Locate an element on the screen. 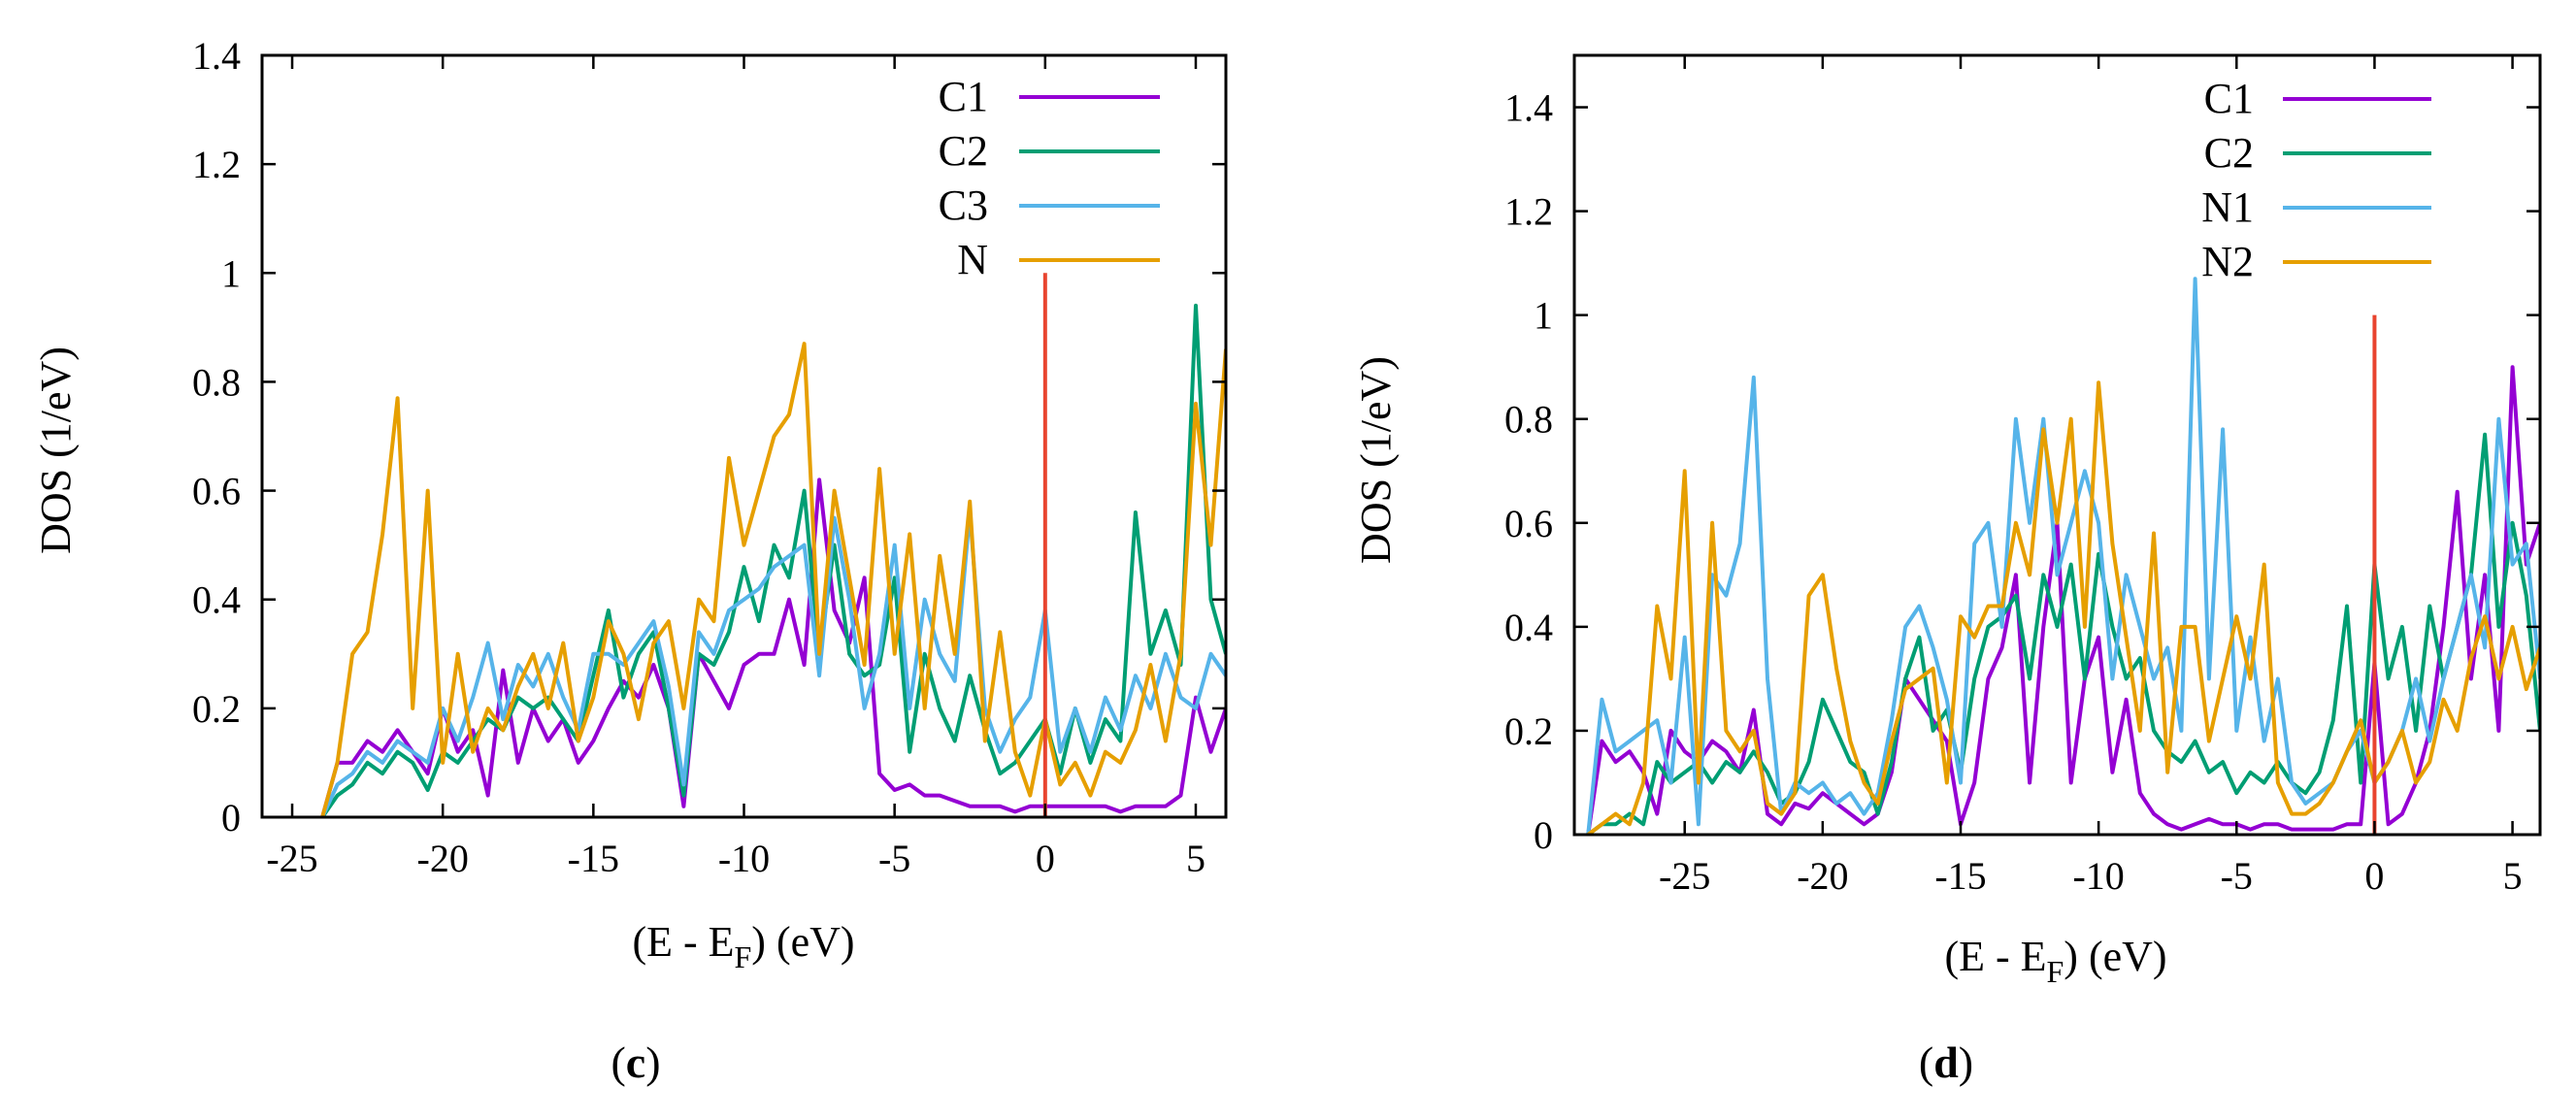  panel-label: (c) is located at coordinates (635, 1062).